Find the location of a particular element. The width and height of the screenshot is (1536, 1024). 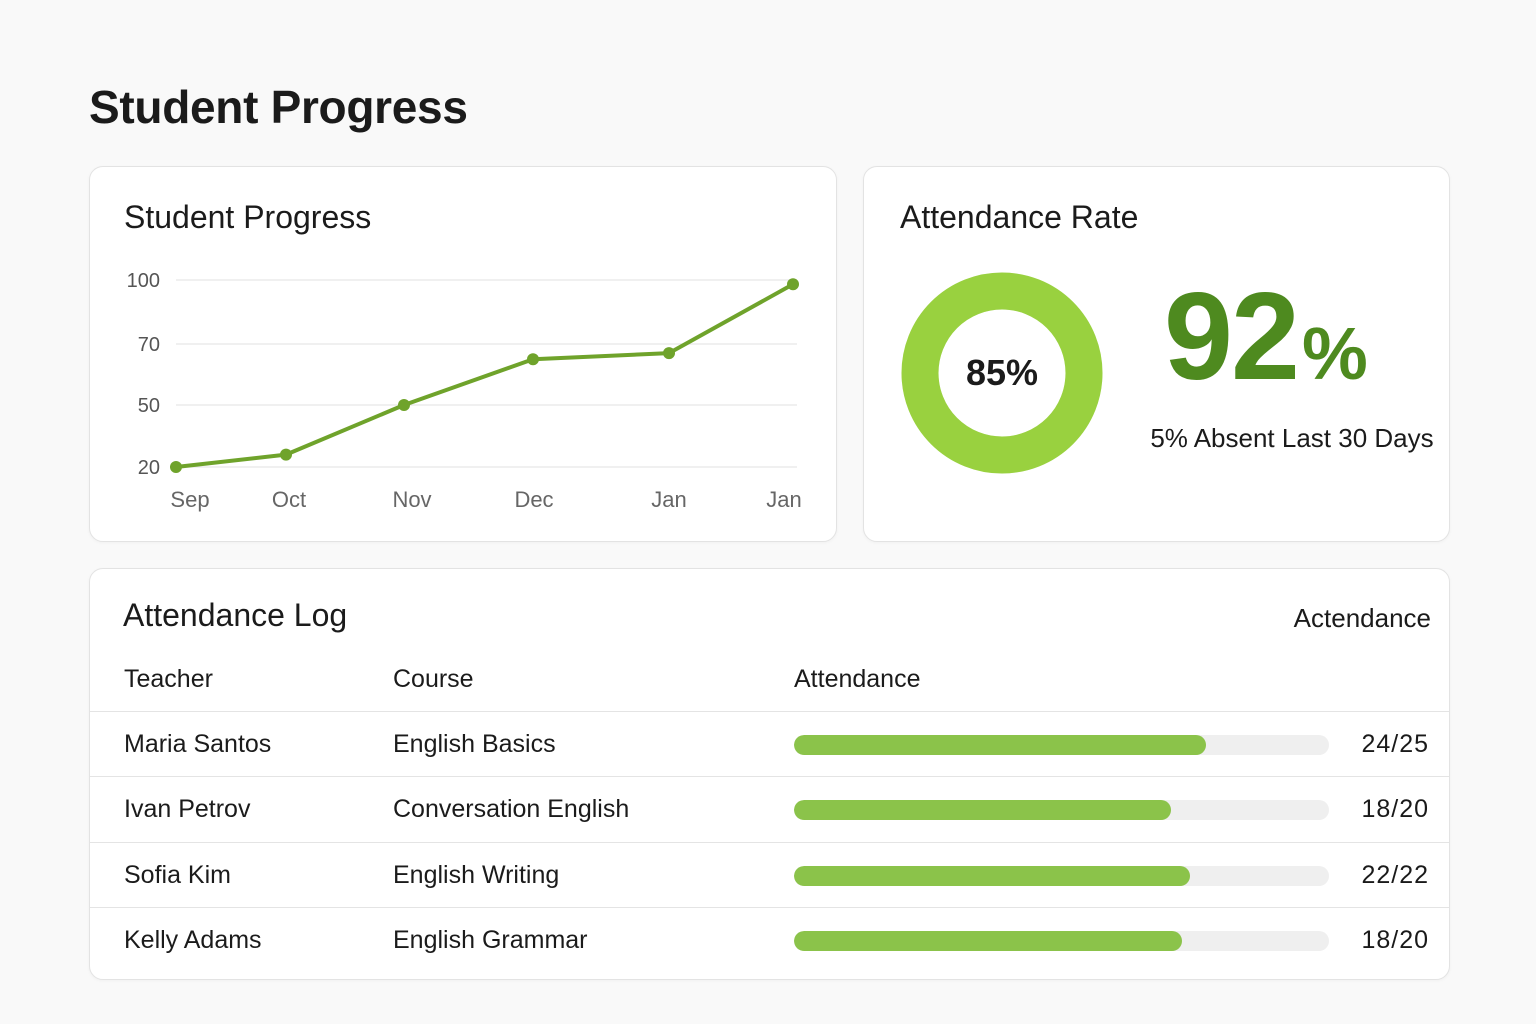

attendance-filter-label: Actendance is located at coordinates (1362, 618).